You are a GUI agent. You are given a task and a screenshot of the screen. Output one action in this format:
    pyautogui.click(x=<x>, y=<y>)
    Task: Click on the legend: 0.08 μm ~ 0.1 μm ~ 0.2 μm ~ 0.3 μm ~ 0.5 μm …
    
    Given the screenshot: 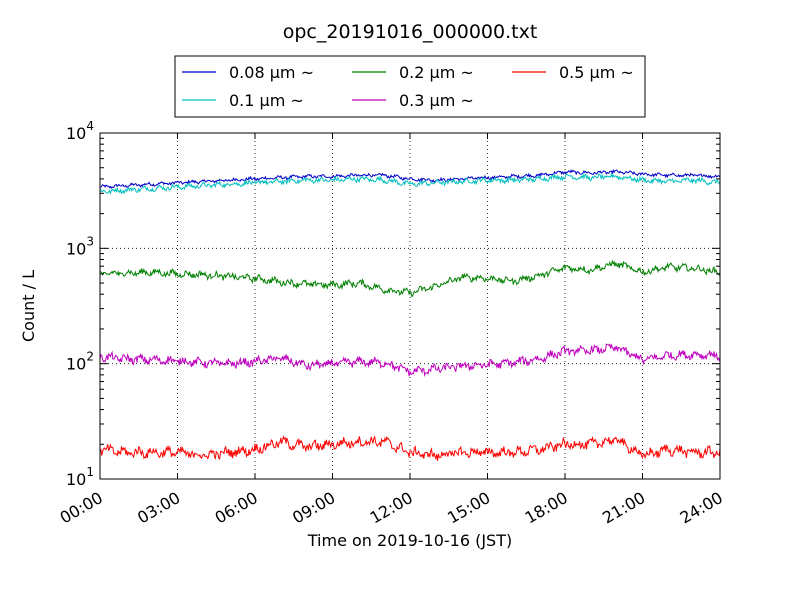 What is the action you would take?
    pyautogui.click(x=410, y=86)
    